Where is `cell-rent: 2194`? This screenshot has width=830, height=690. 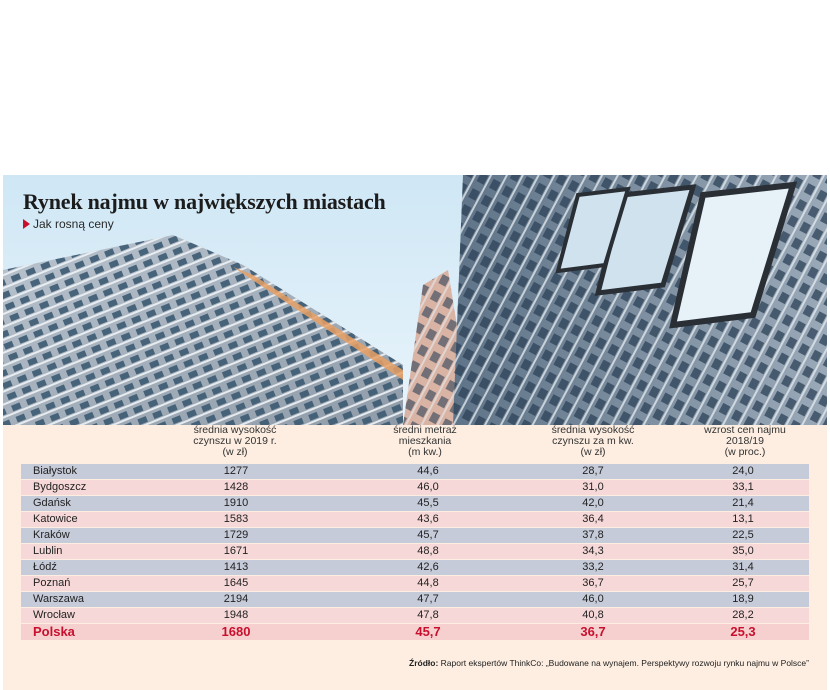
cell-rent: 2194 is located at coordinates (236, 599).